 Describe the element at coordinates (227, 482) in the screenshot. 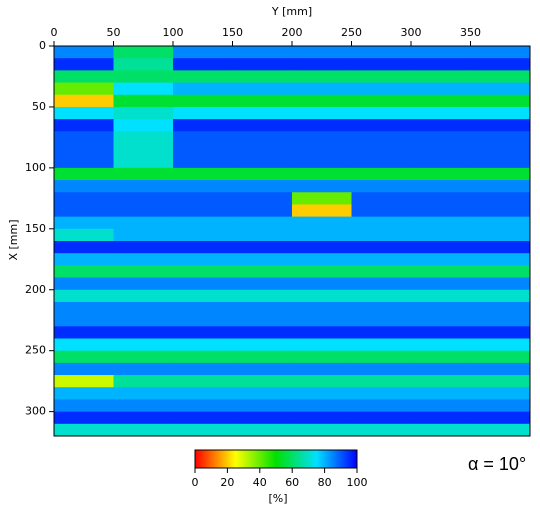

I see `colorbar-tick-label: 20` at that location.